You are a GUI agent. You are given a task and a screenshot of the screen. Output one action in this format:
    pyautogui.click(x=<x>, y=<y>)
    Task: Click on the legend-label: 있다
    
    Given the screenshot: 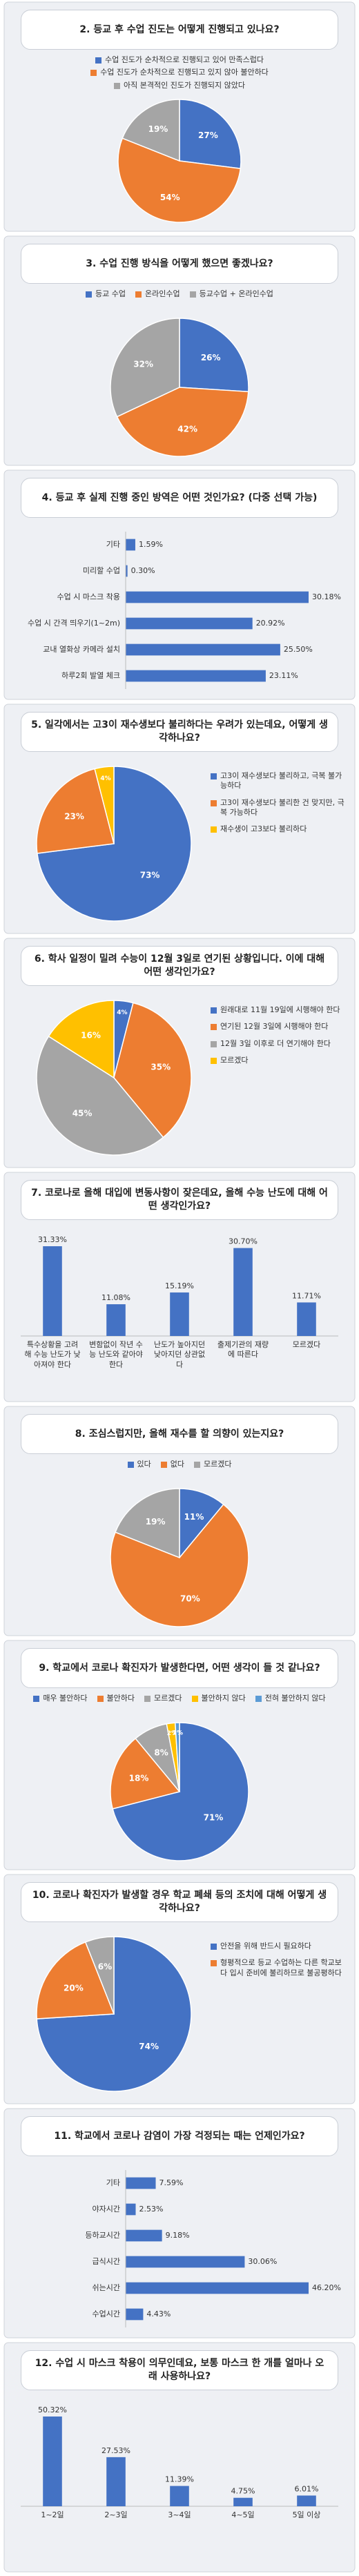 What is the action you would take?
    pyautogui.click(x=144, y=1464)
    